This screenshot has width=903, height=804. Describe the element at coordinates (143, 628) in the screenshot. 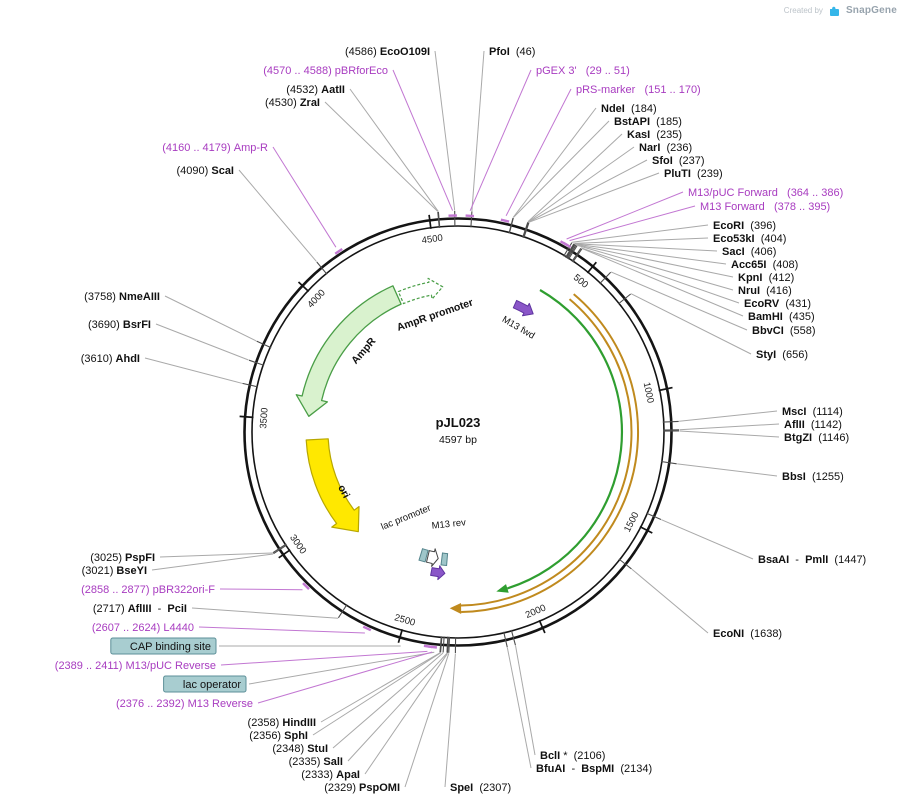

I see `site-label-2607-2624-l4440: (2607 .. 2624) L4440` at that location.